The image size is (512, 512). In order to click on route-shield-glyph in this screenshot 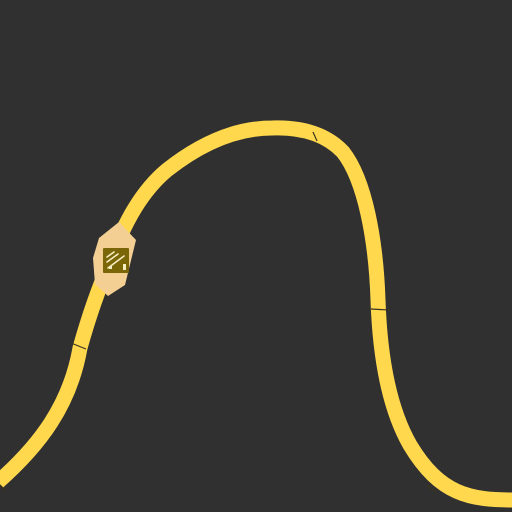, I will do `click(116, 260)`.